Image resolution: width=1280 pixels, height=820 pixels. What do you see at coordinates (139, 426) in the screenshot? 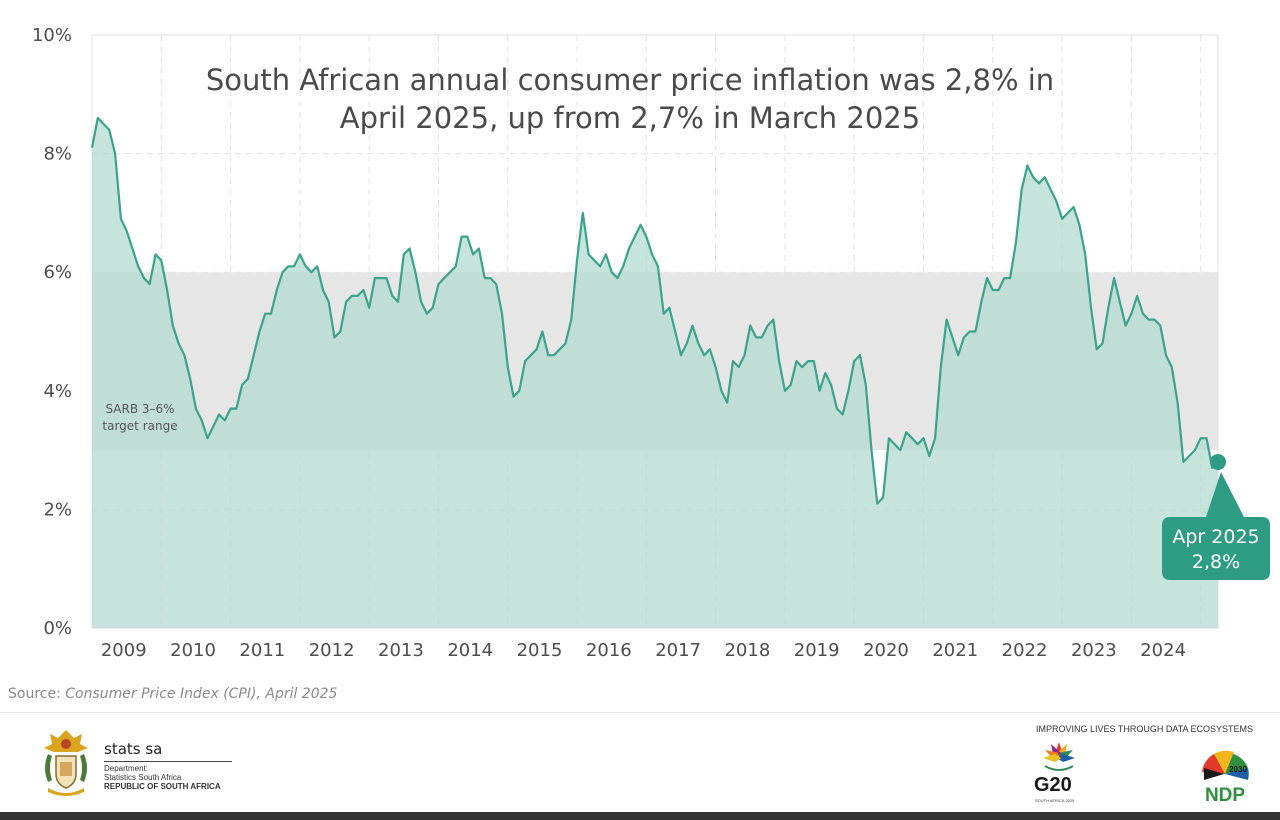
I see `band-label-line-2: target range` at bounding box center [139, 426].